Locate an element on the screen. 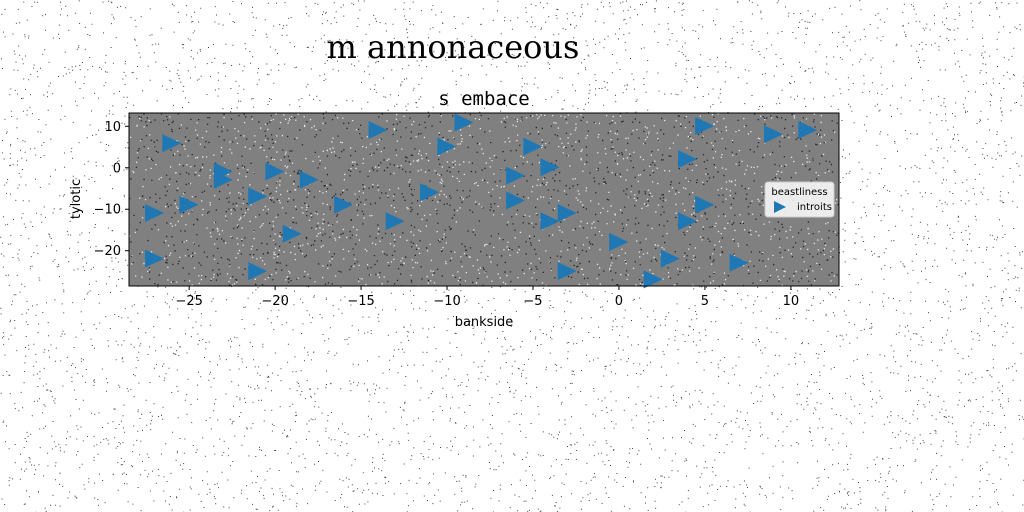 The width and height of the screenshot is (1024, 512). x-tick-label: −15 is located at coordinates (360, 301).